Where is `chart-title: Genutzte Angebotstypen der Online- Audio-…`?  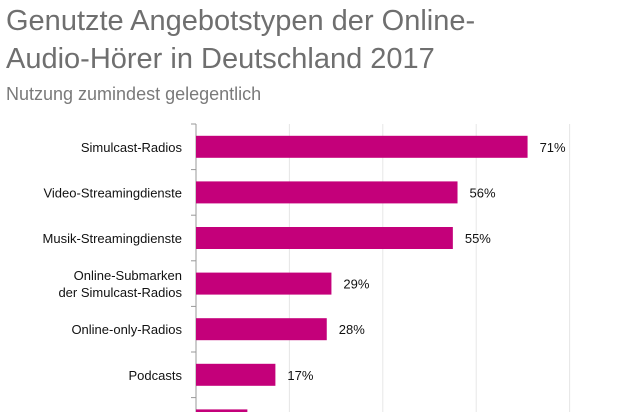
chart-title: Genutzte Angebotstypen der Online- Audio-… is located at coordinates (240, 40).